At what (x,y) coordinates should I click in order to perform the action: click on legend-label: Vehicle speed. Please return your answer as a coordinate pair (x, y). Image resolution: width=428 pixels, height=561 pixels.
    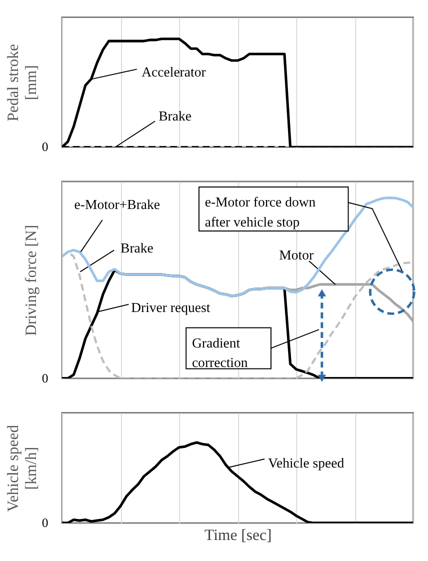
    Looking at the image, I should click on (306, 462).